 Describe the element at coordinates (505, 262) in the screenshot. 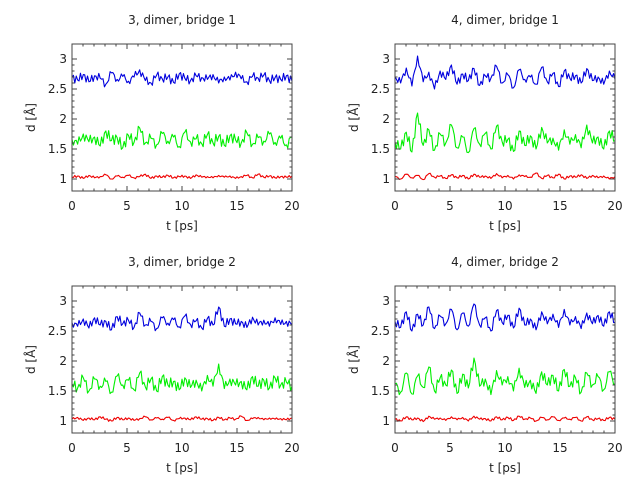

I see `chart-title: 4, dimer, bridge 2` at that location.